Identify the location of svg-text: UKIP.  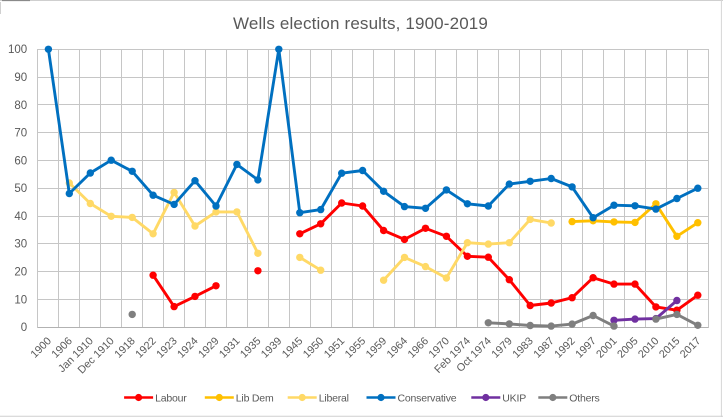
(514, 399).